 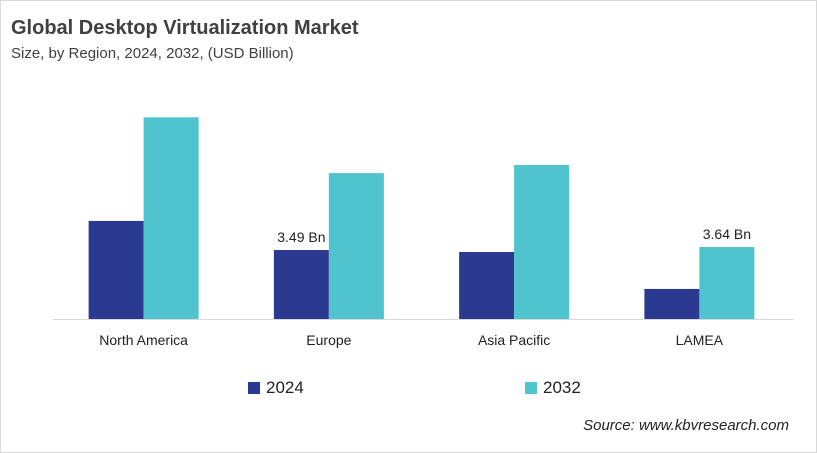 What do you see at coordinates (487, 285) in the screenshot?
I see `bar-2024-asia-pacific` at bounding box center [487, 285].